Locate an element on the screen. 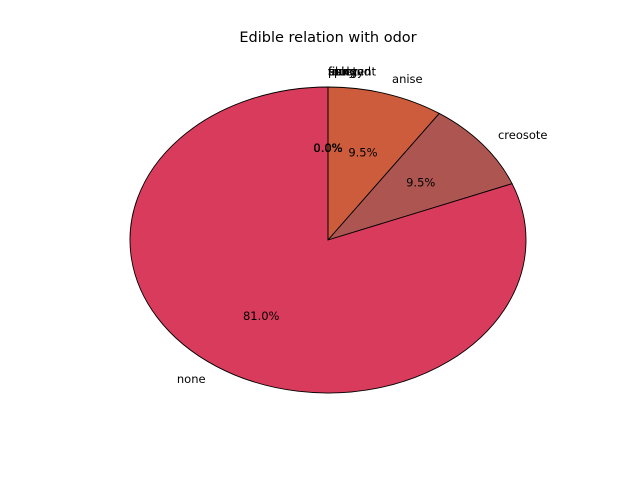  slice-label-creosote: creosote is located at coordinates (523, 135).